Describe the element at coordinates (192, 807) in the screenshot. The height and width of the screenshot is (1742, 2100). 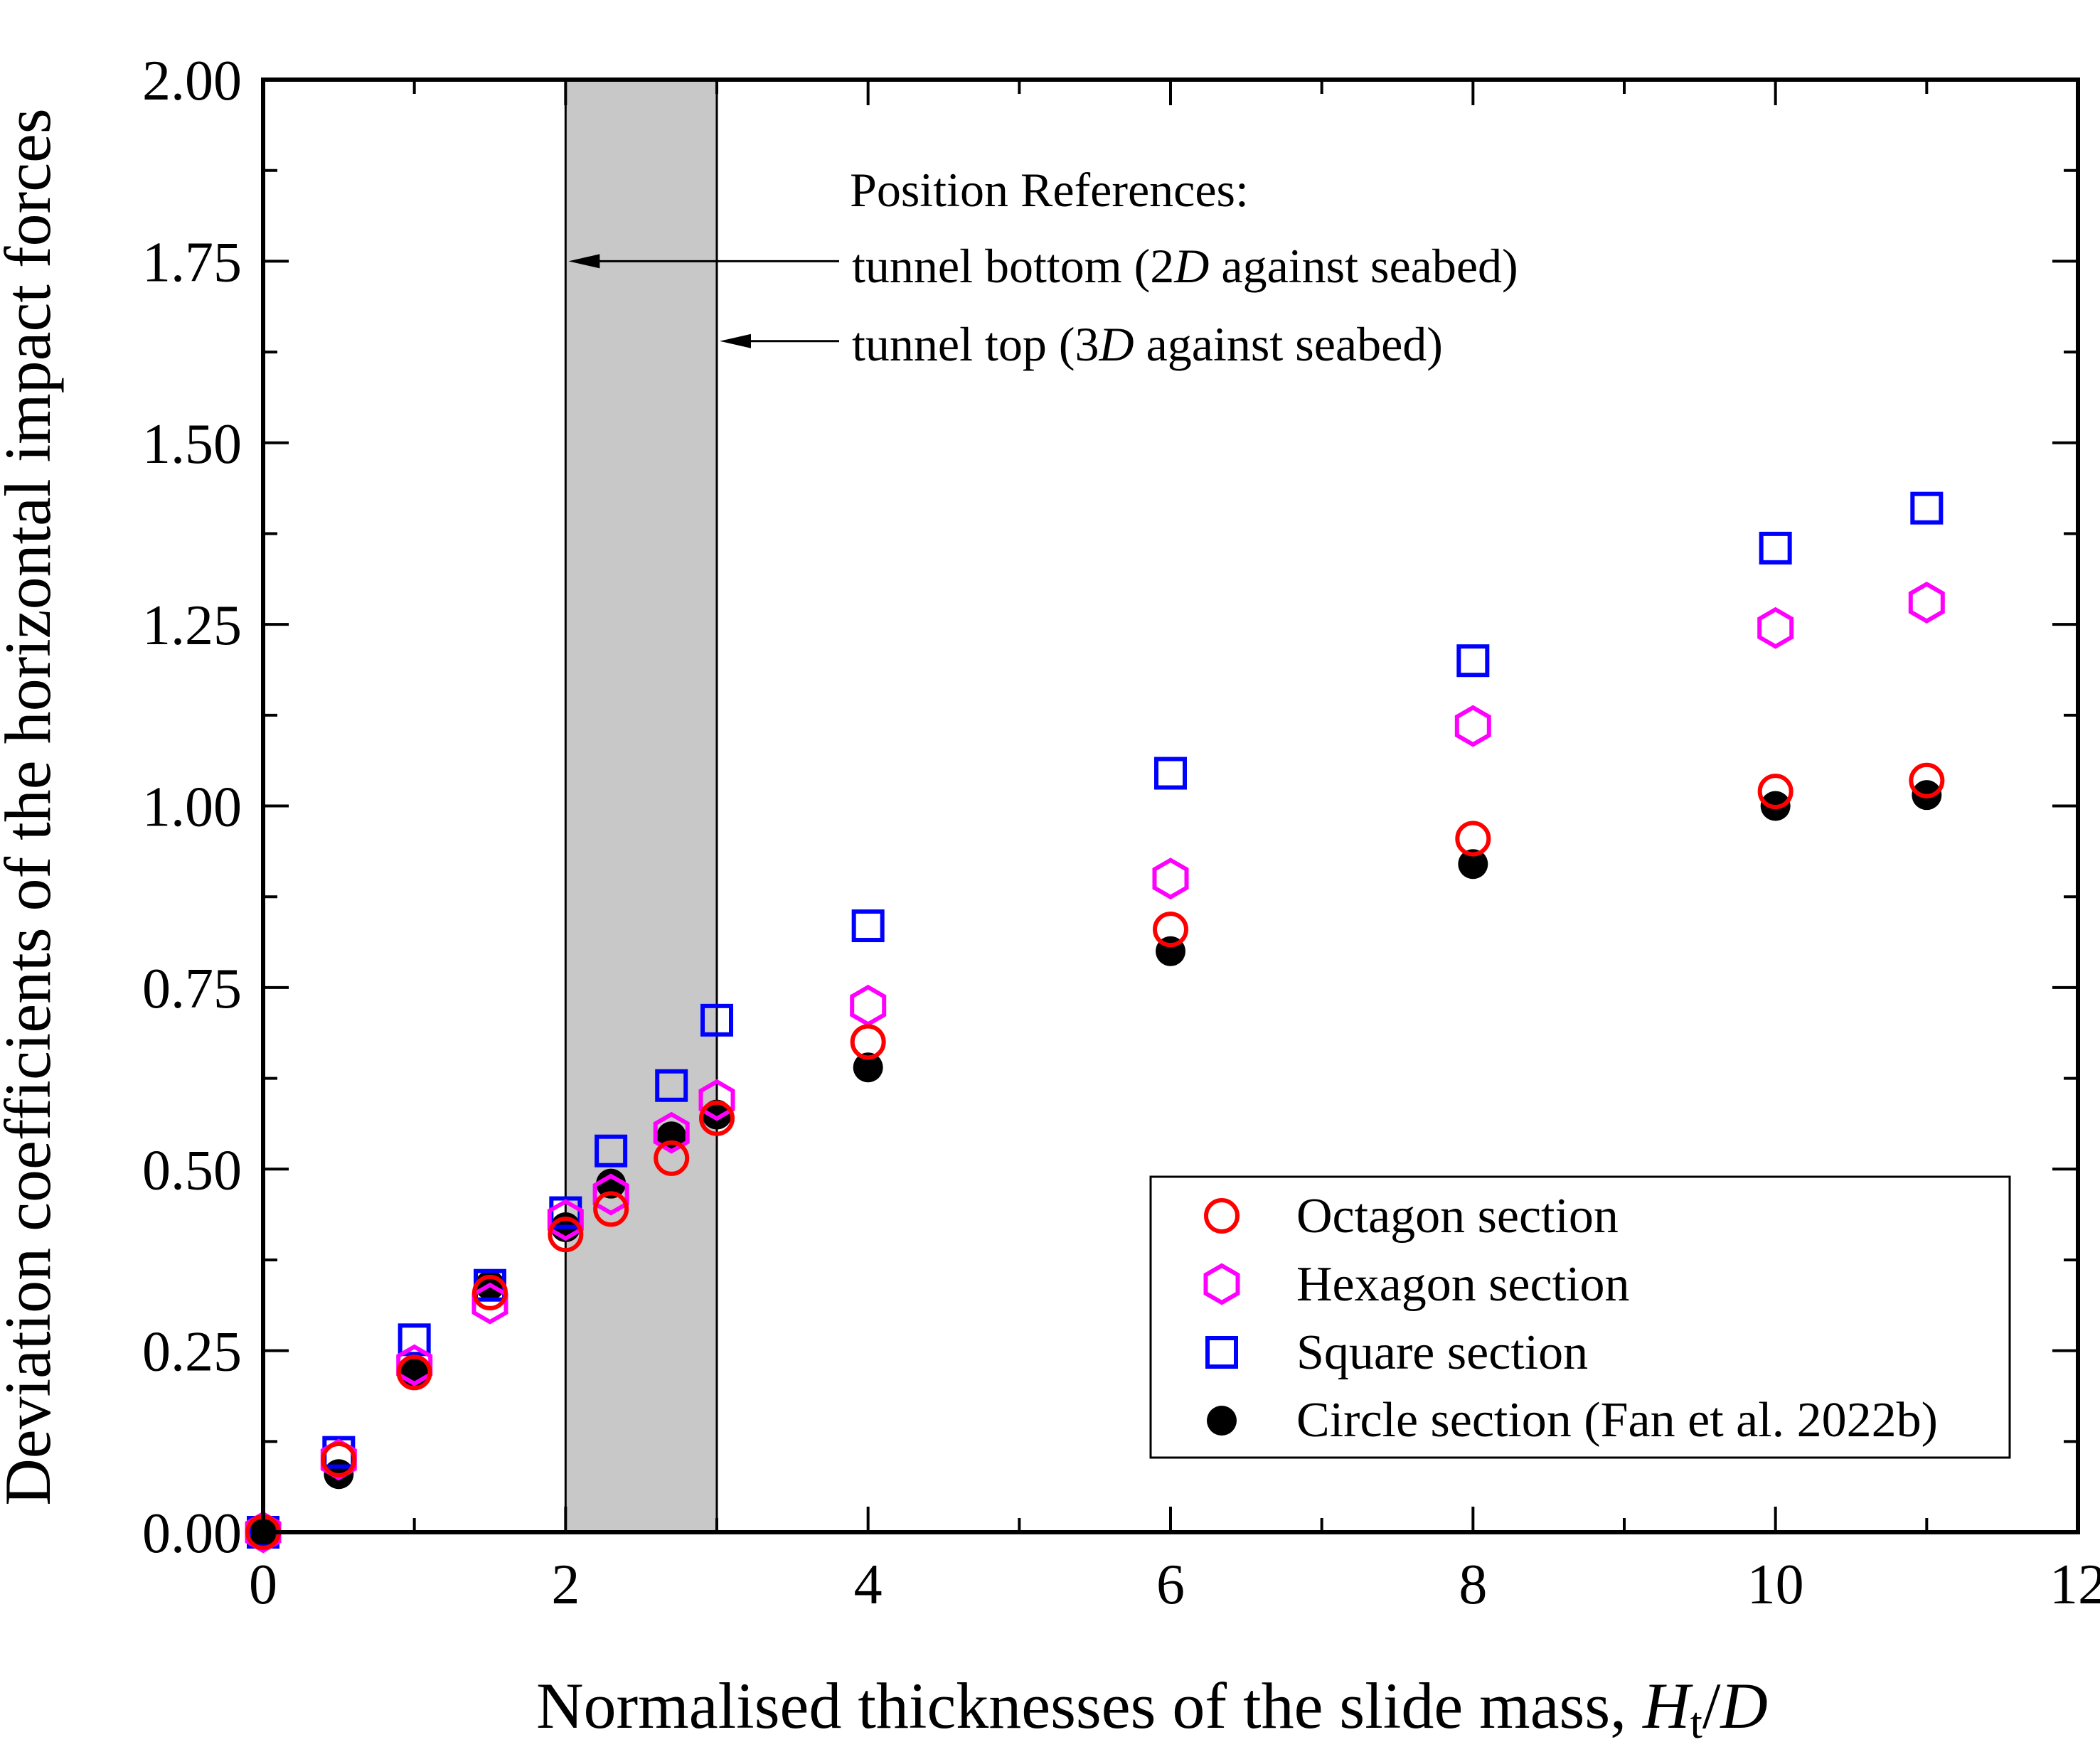
I see `y-tick-label: 1.00` at that location.